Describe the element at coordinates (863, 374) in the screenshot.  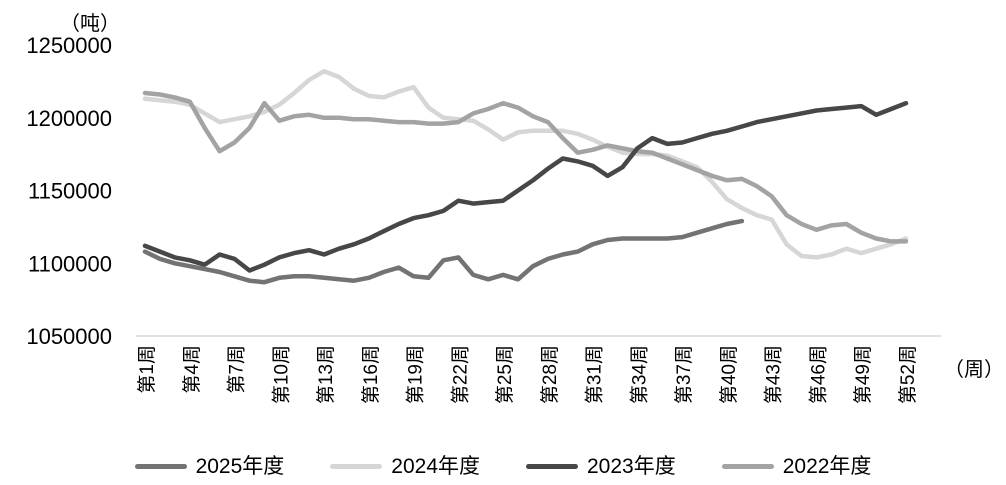
I see `x-tick-label: 第49周` at that location.